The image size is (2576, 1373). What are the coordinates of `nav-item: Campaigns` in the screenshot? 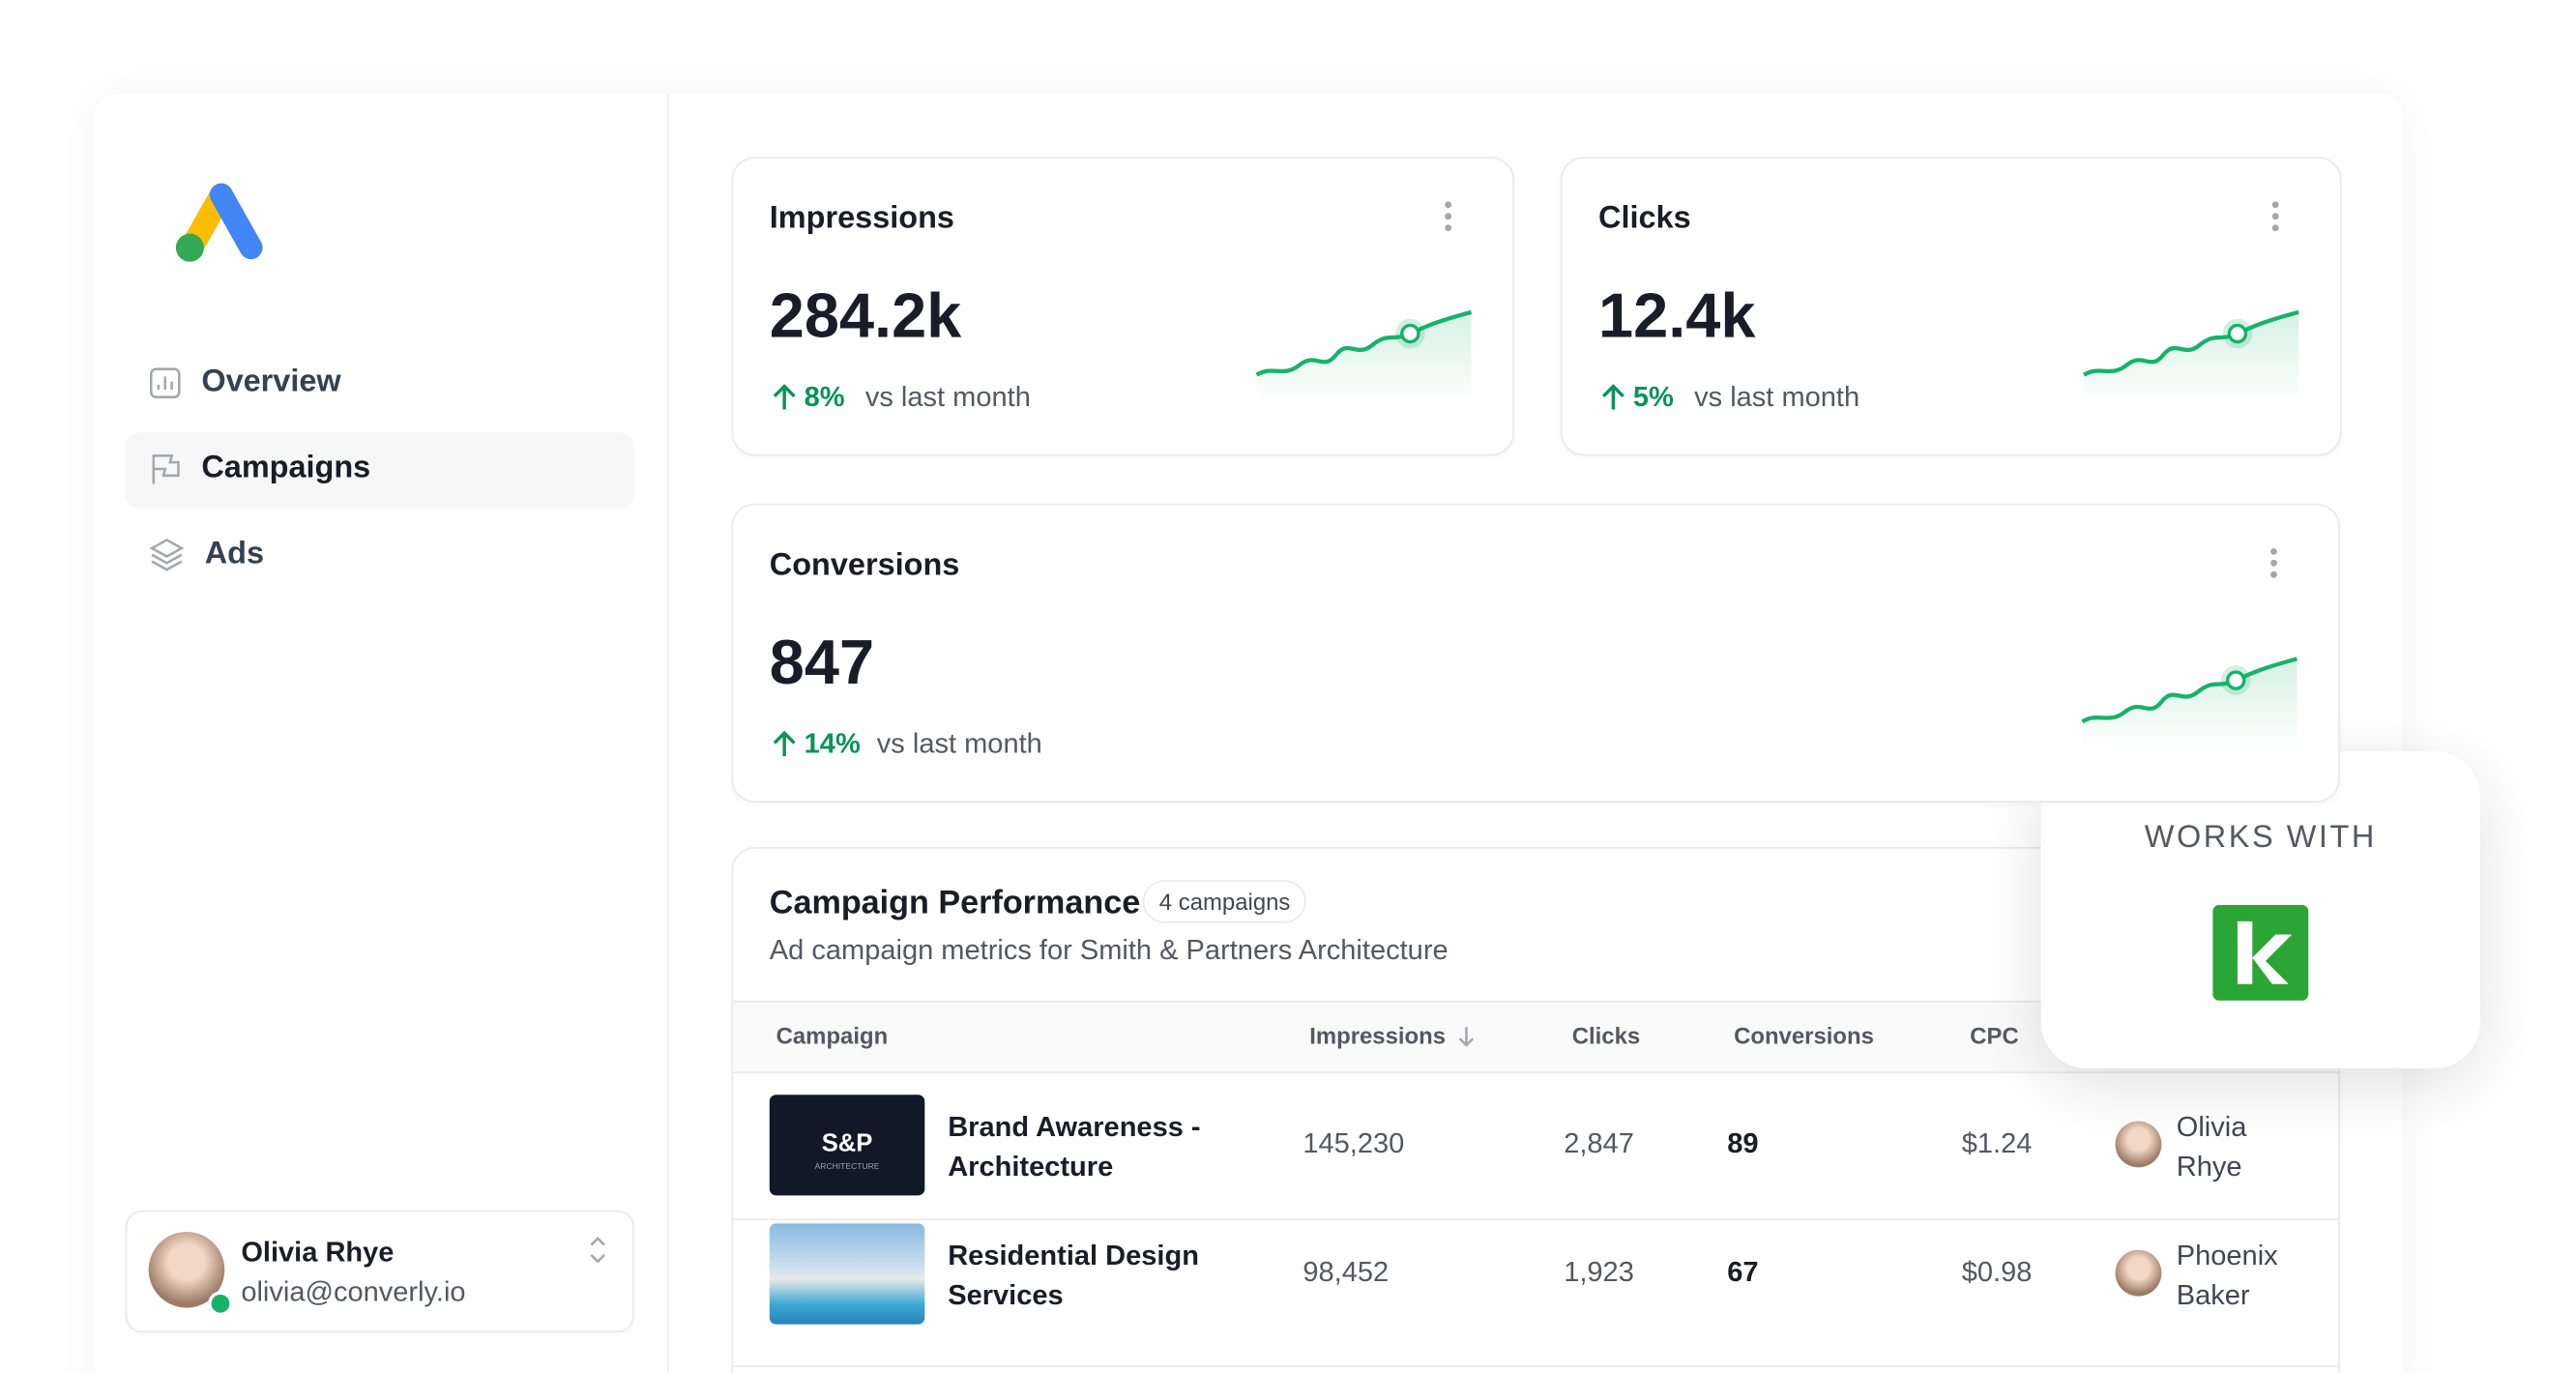 It's located at (260, 469).